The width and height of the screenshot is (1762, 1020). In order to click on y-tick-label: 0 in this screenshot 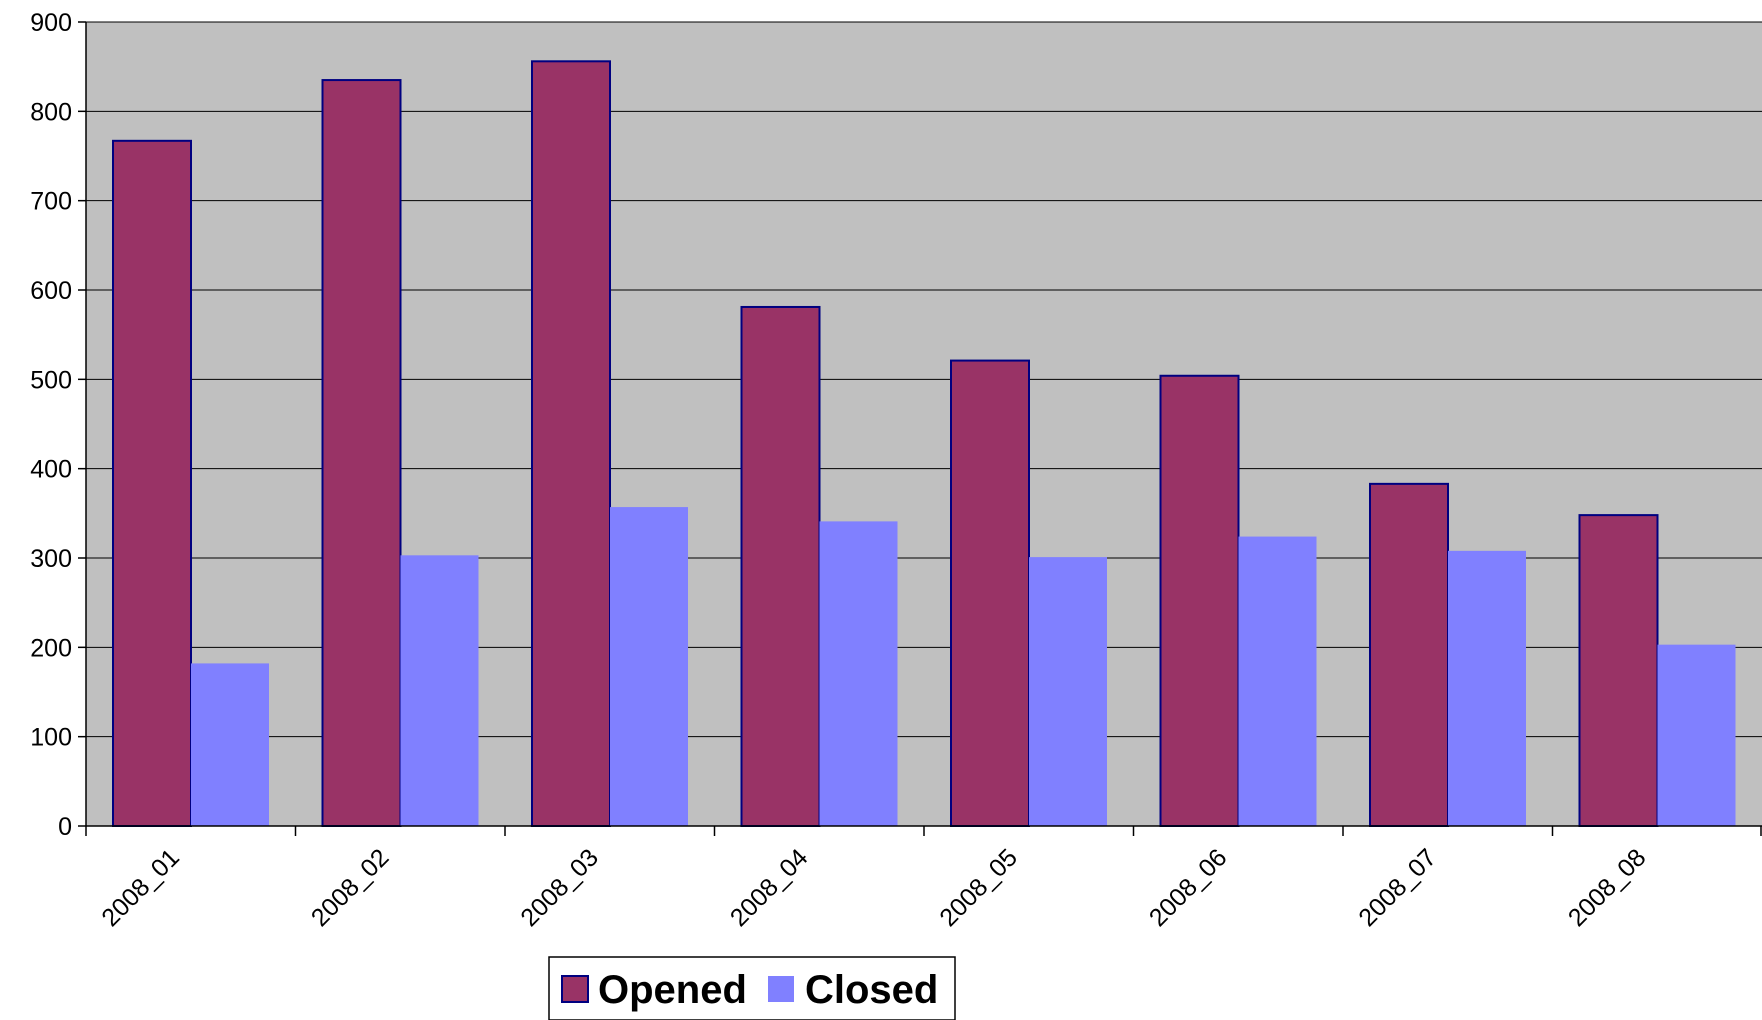, I will do `click(65, 827)`.